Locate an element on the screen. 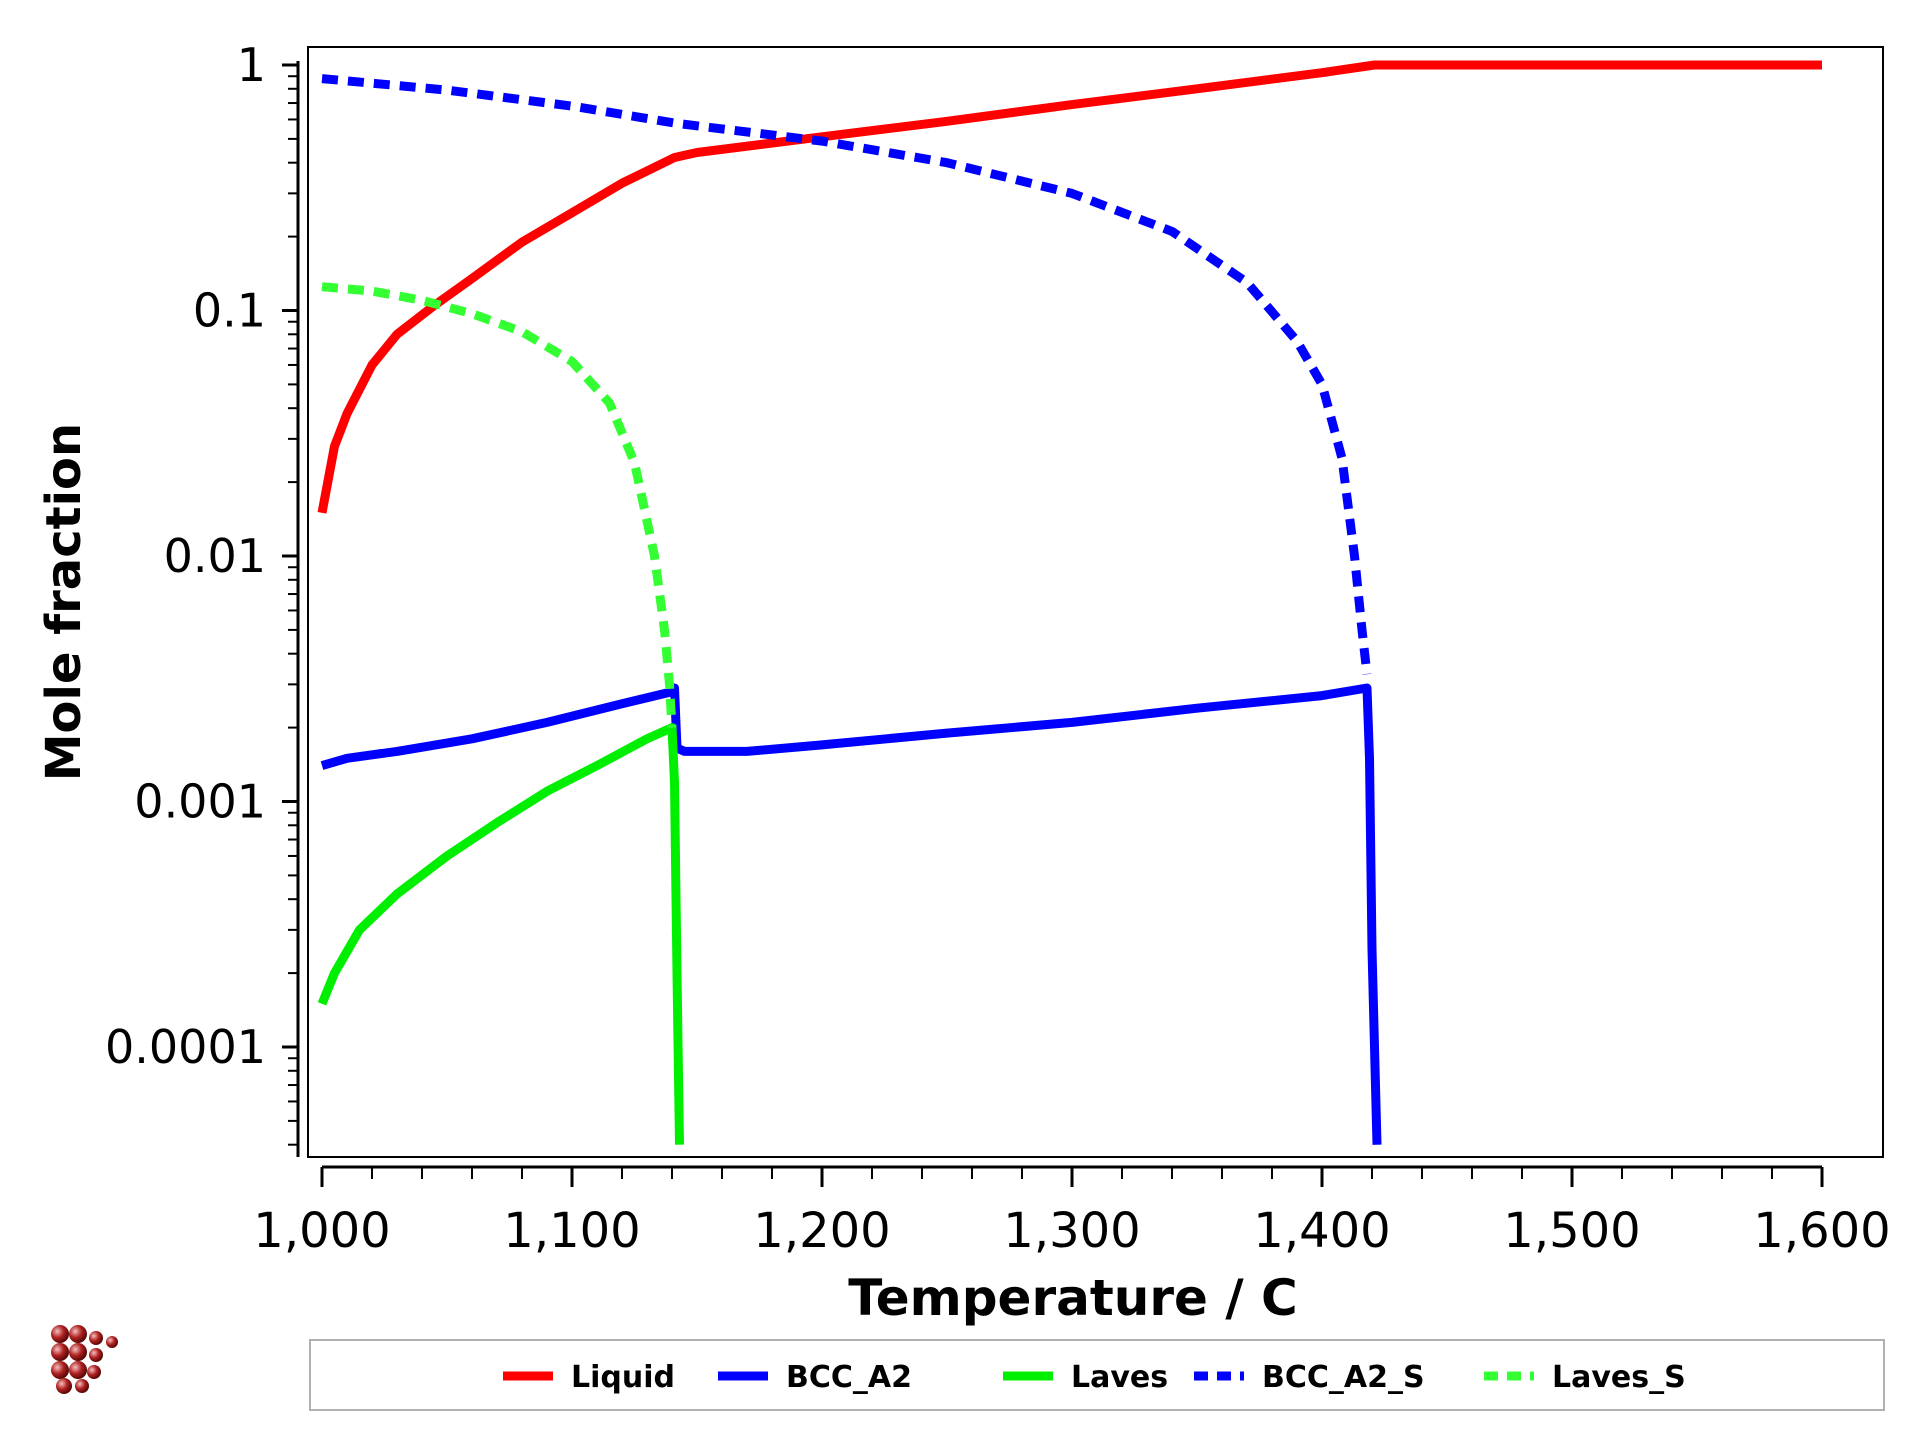 The image size is (1920, 1432). x-tick-label: 1,200 is located at coordinates (821, 1231).